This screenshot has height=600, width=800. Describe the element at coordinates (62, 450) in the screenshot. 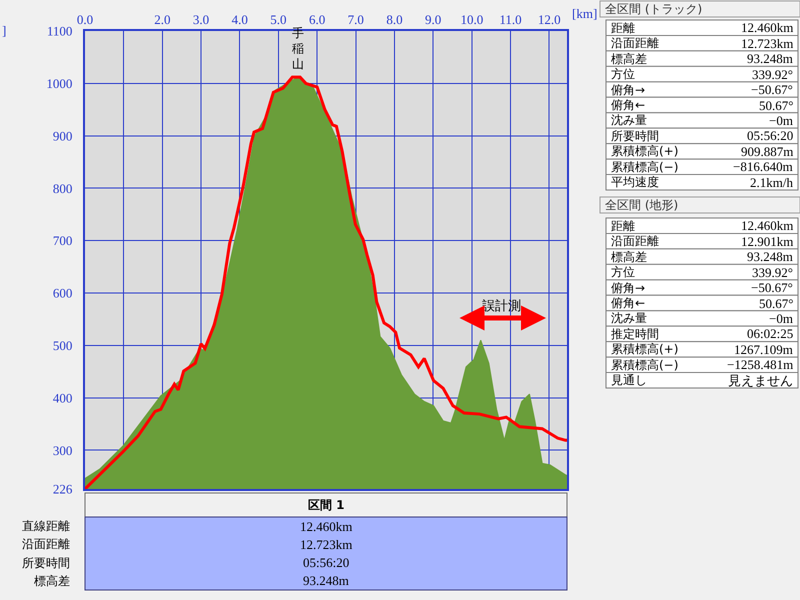

I see `y-tick-label: 300` at that location.